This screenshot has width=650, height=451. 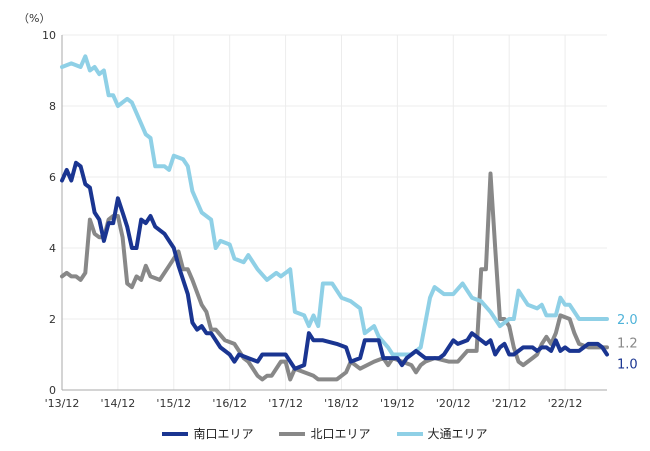 I want to click on x-tick-label: '14/12, so click(x=118, y=403).